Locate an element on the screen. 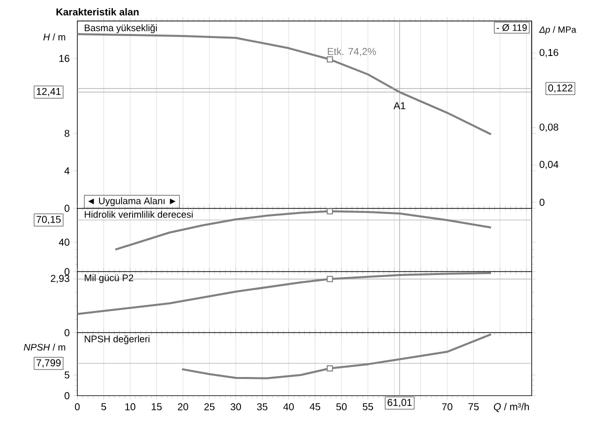  x-tick-label: 70 is located at coordinates (447, 406).